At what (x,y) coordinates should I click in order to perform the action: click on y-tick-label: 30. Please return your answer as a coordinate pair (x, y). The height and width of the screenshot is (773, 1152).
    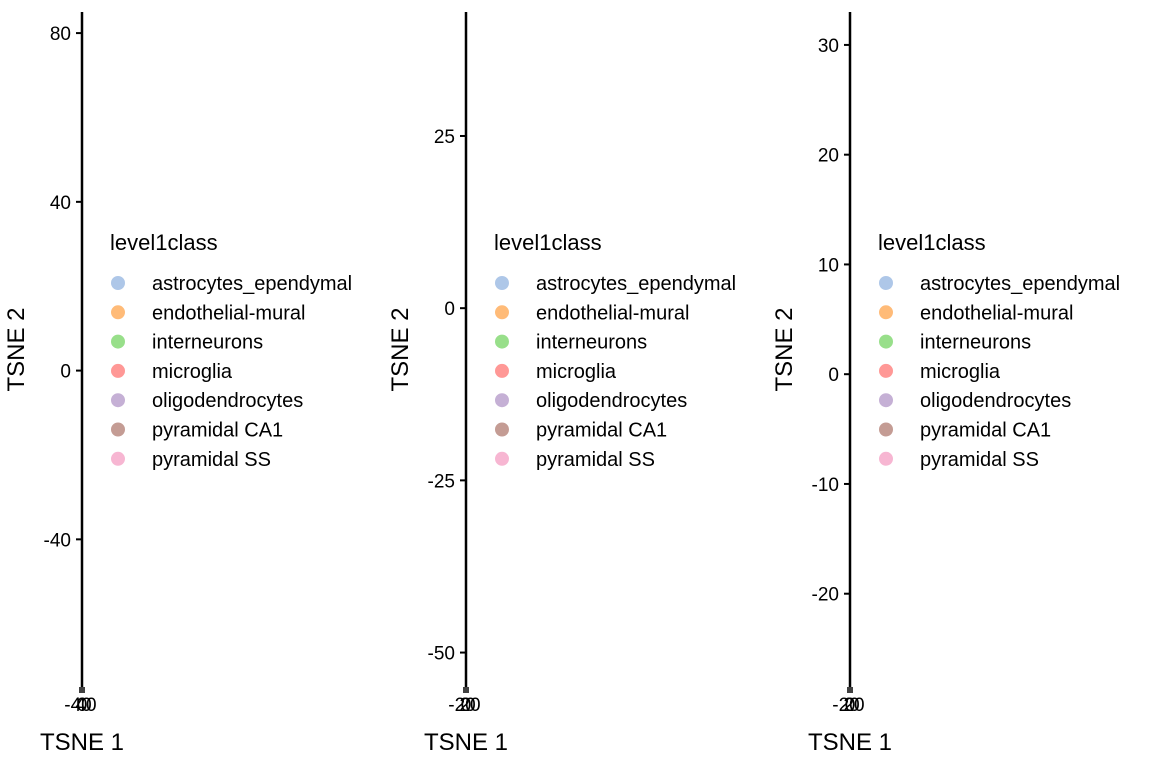
    Looking at the image, I should click on (828, 46).